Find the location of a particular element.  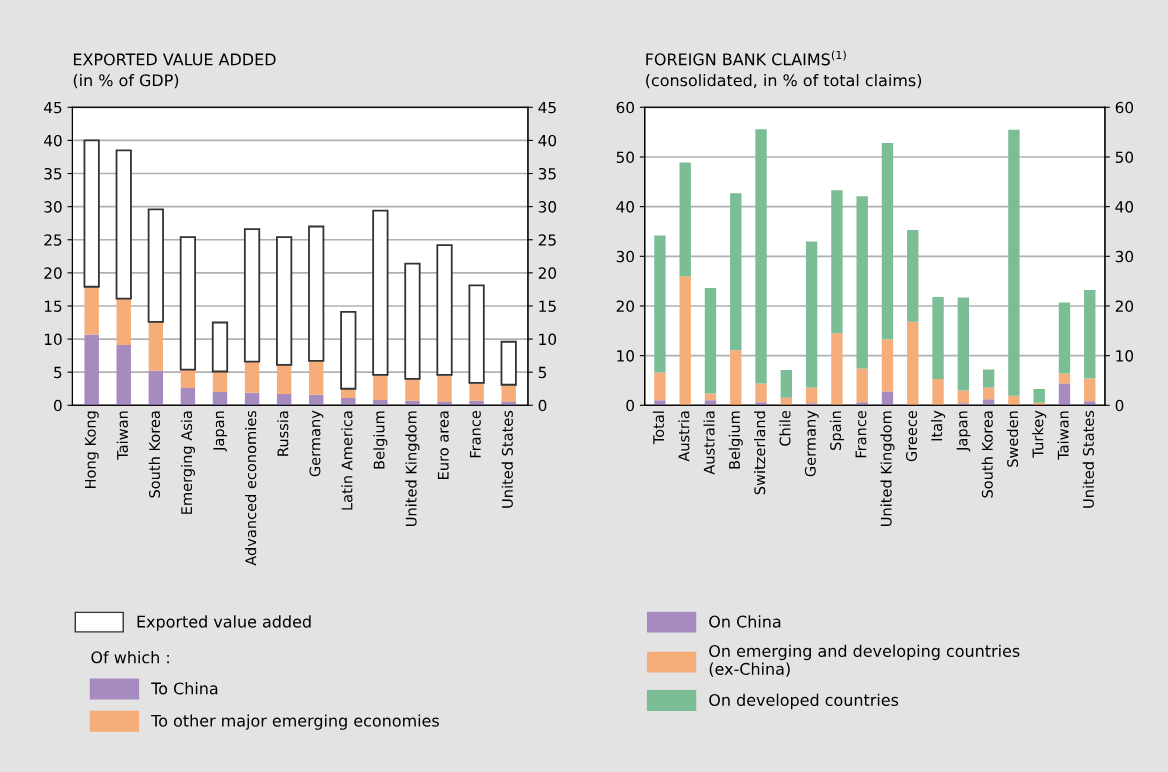

y-tick-label: 60 is located at coordinates (625, 107).